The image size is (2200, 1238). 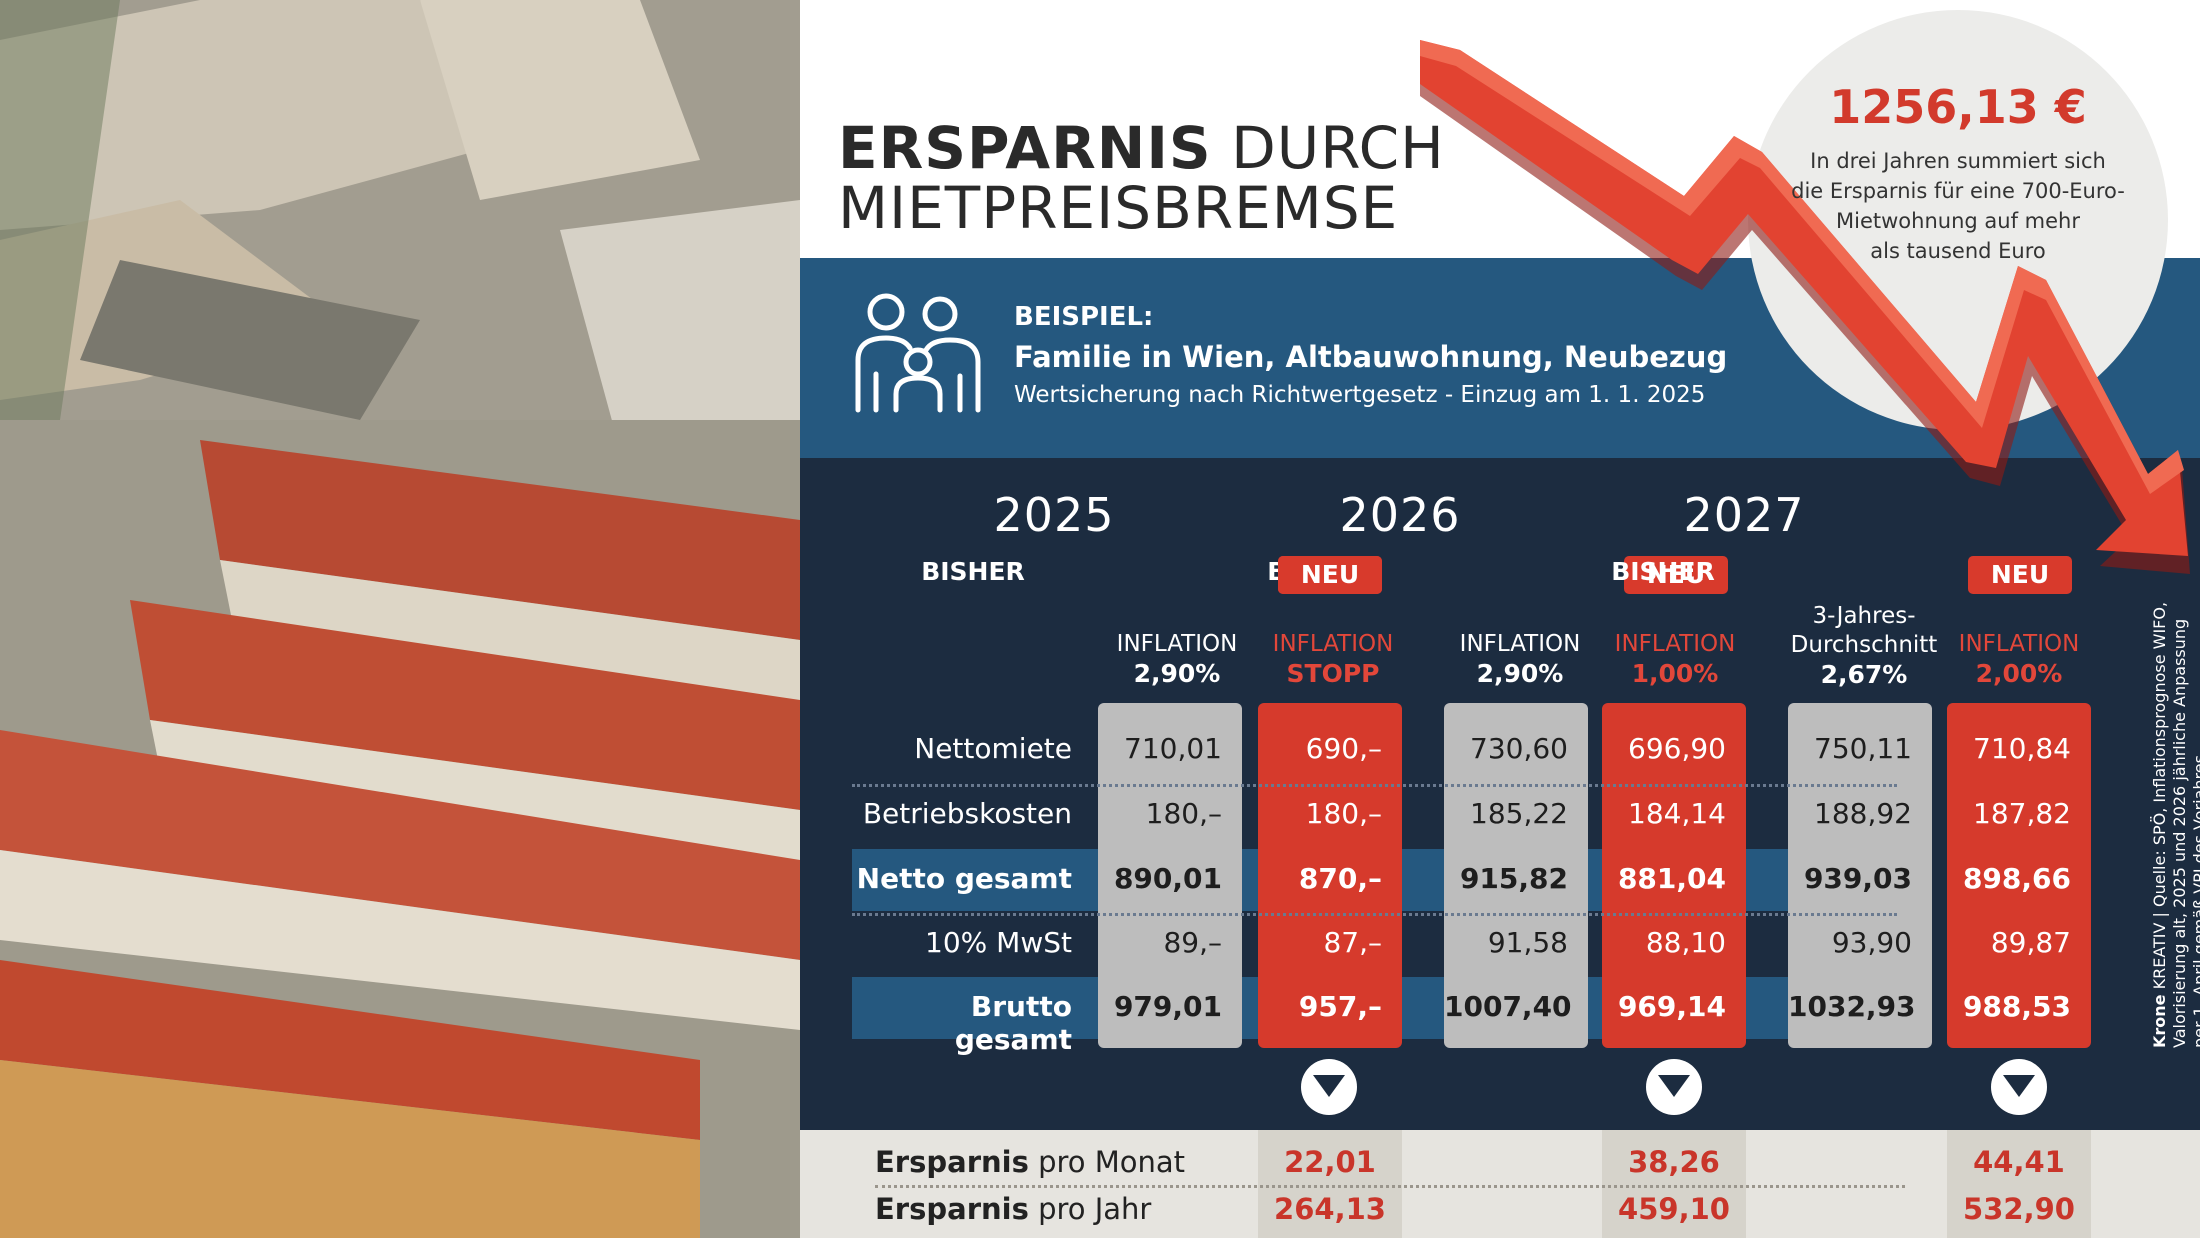 What do you see at coordinates (1677, 748) in the screenshot?
I see `table-cell: 696,90` at bounding box center [1677, 748].